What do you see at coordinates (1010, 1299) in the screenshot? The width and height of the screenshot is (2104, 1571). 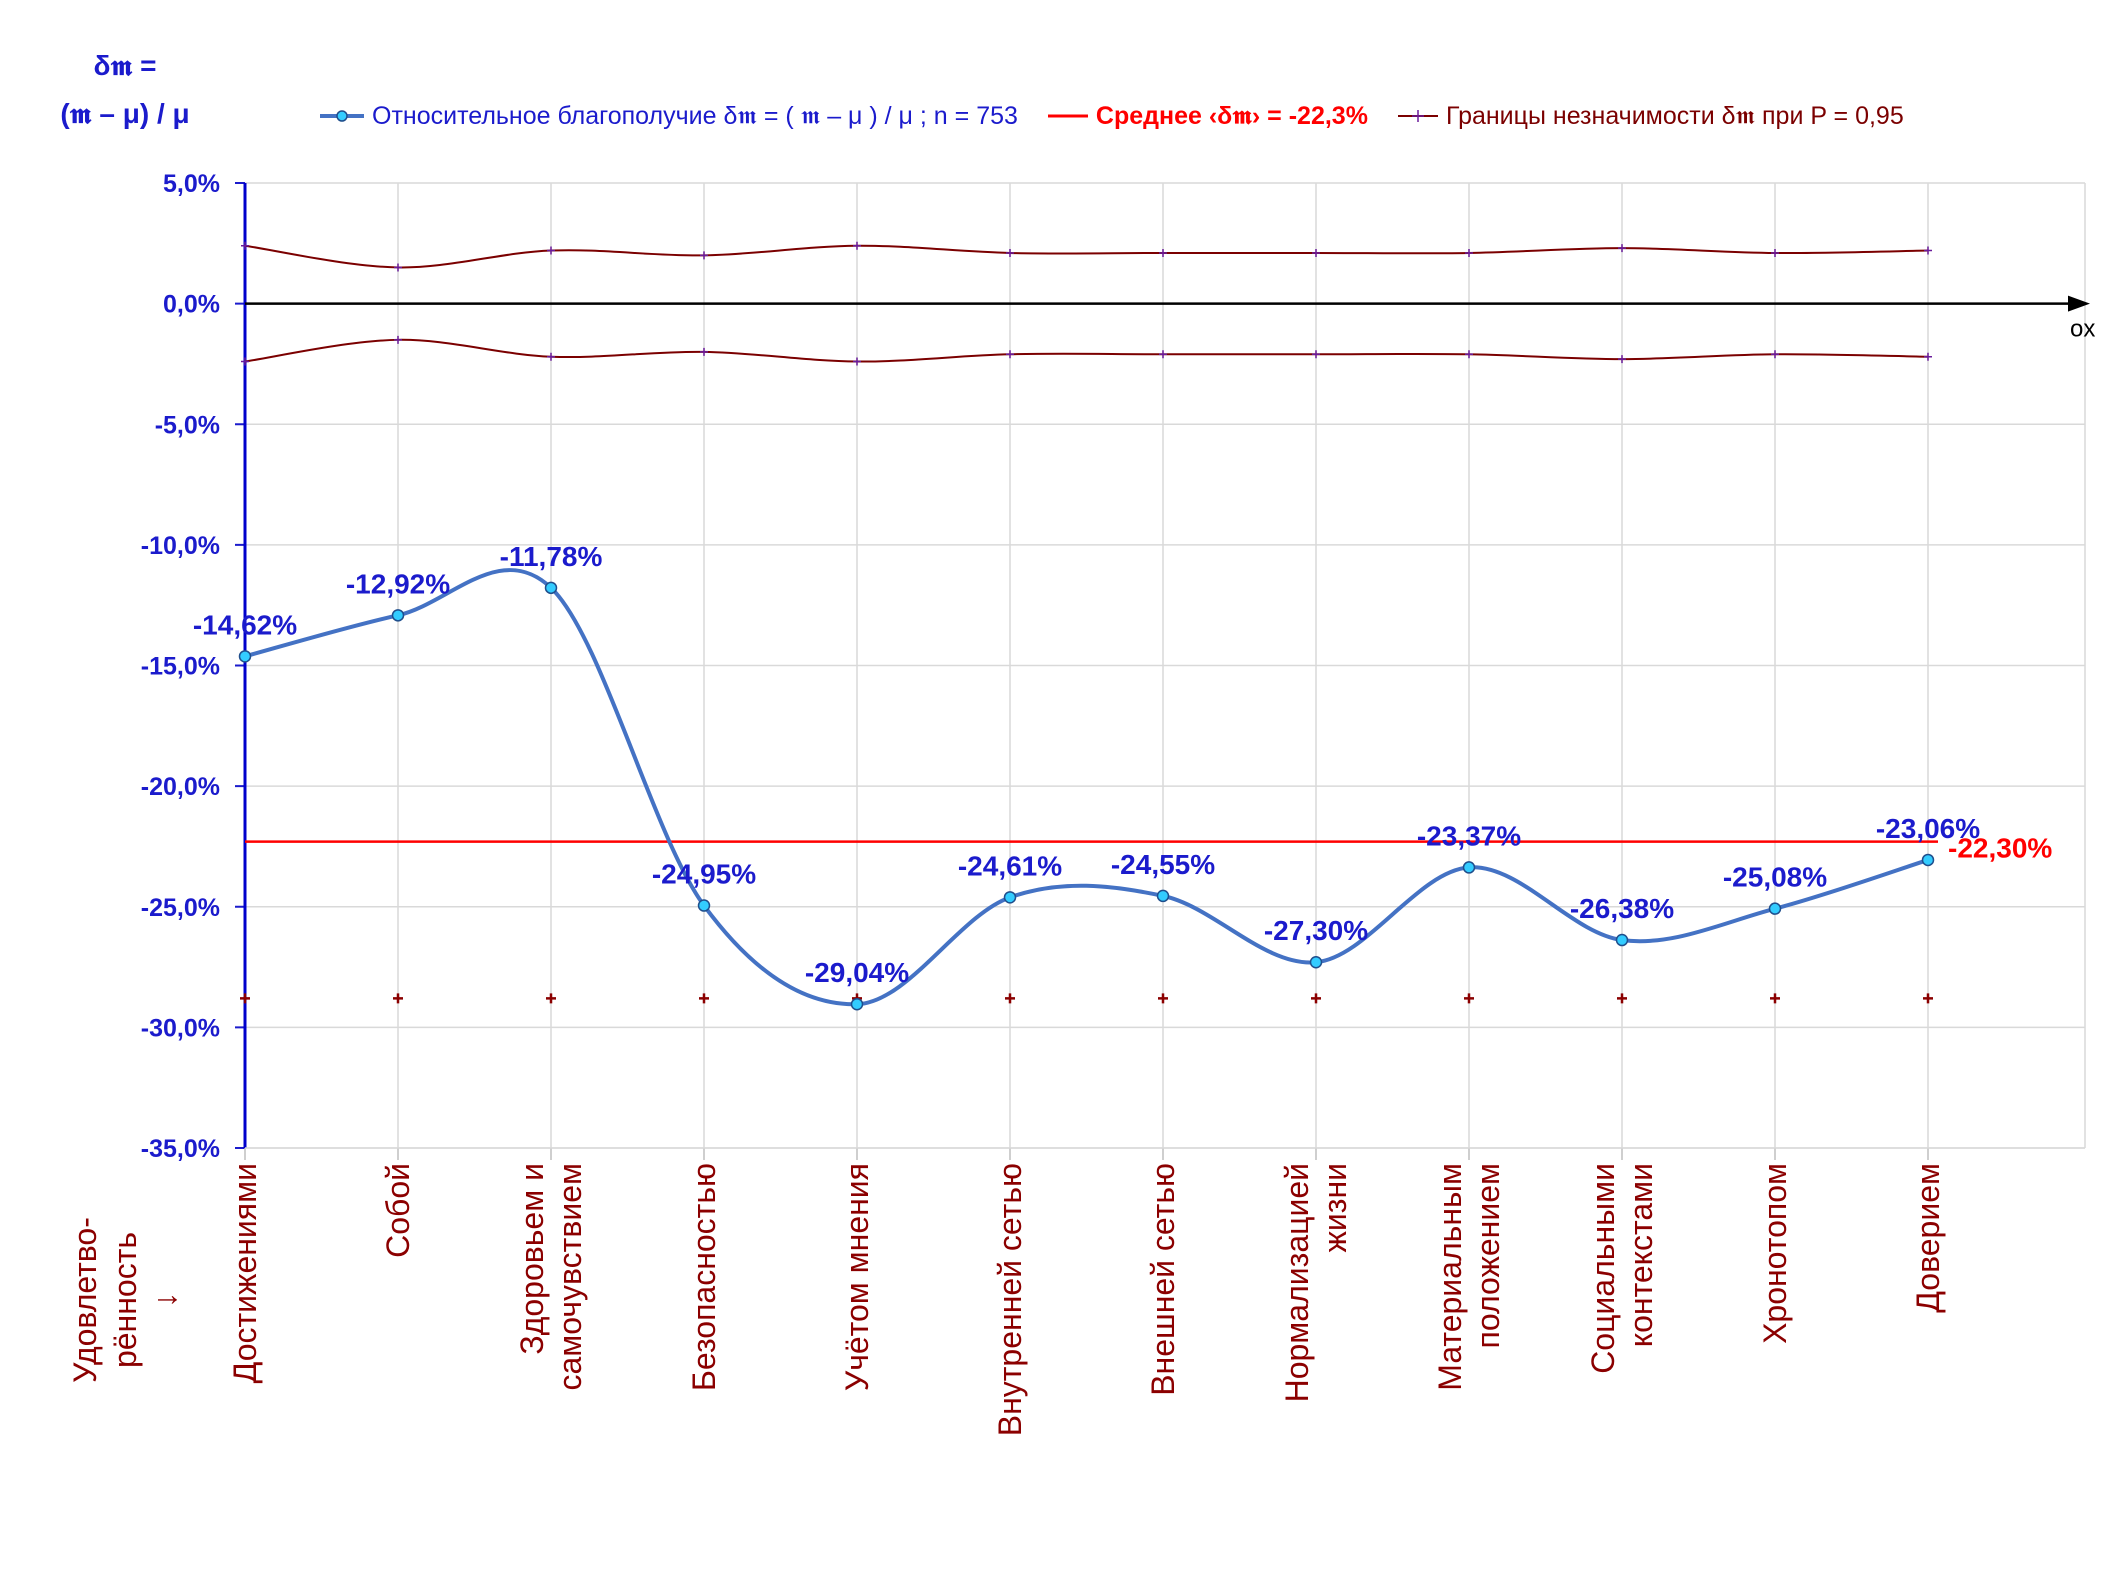 I see `category-label: Внутренней сетью` at bounding box center [1010, 1299].